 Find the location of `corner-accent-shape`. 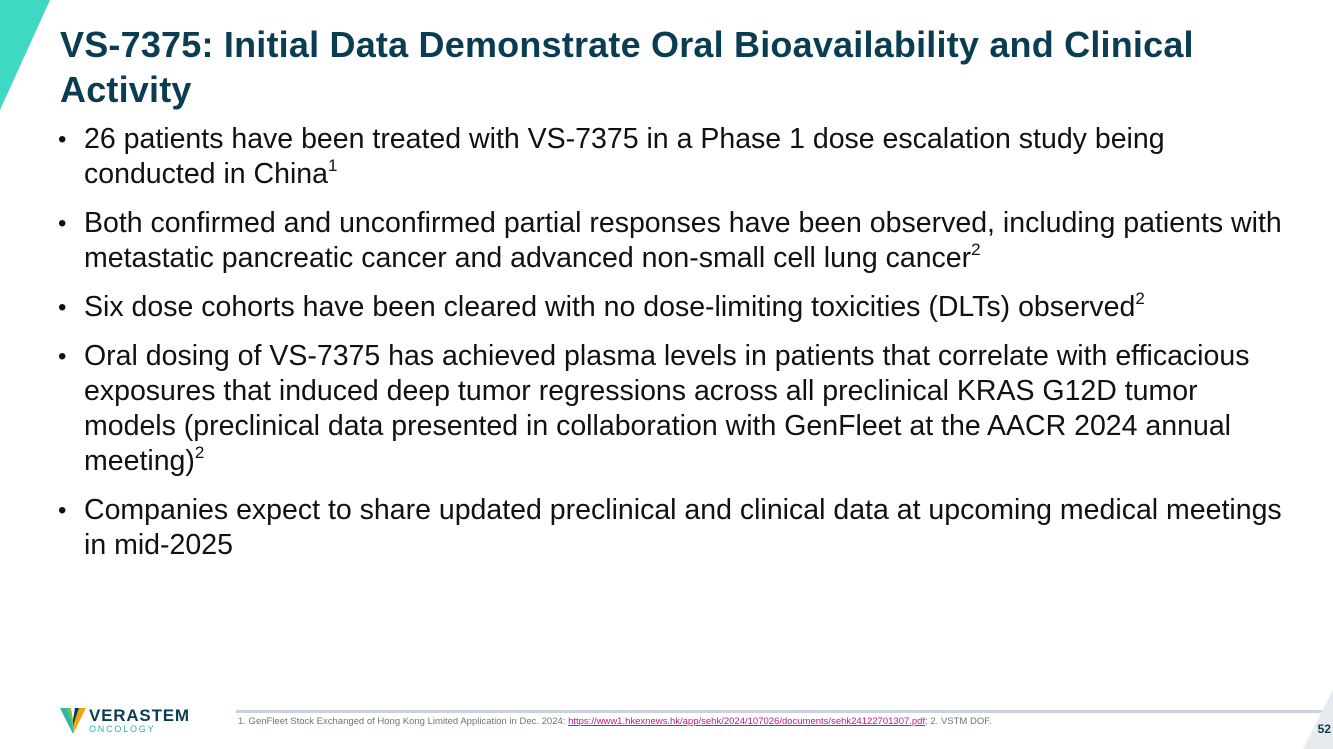

corner-accent-shape is located at coordinates (25, 55).